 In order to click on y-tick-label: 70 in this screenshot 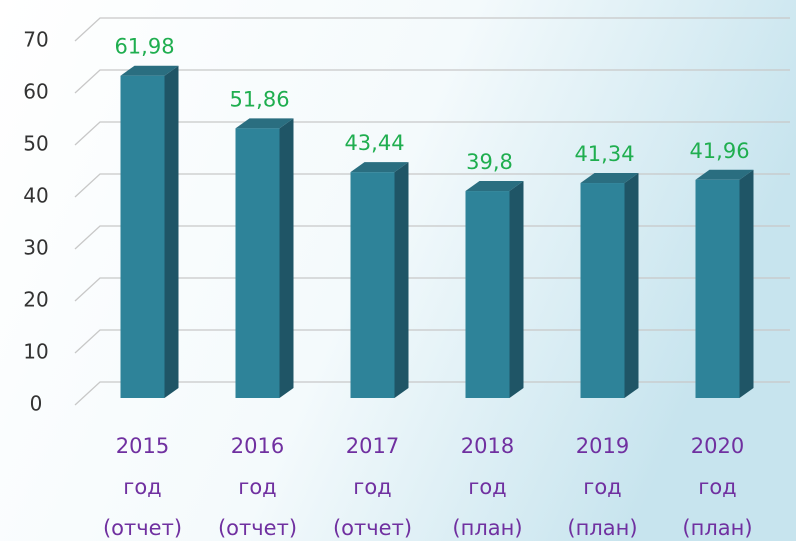, I will do `click(35, 40)`.